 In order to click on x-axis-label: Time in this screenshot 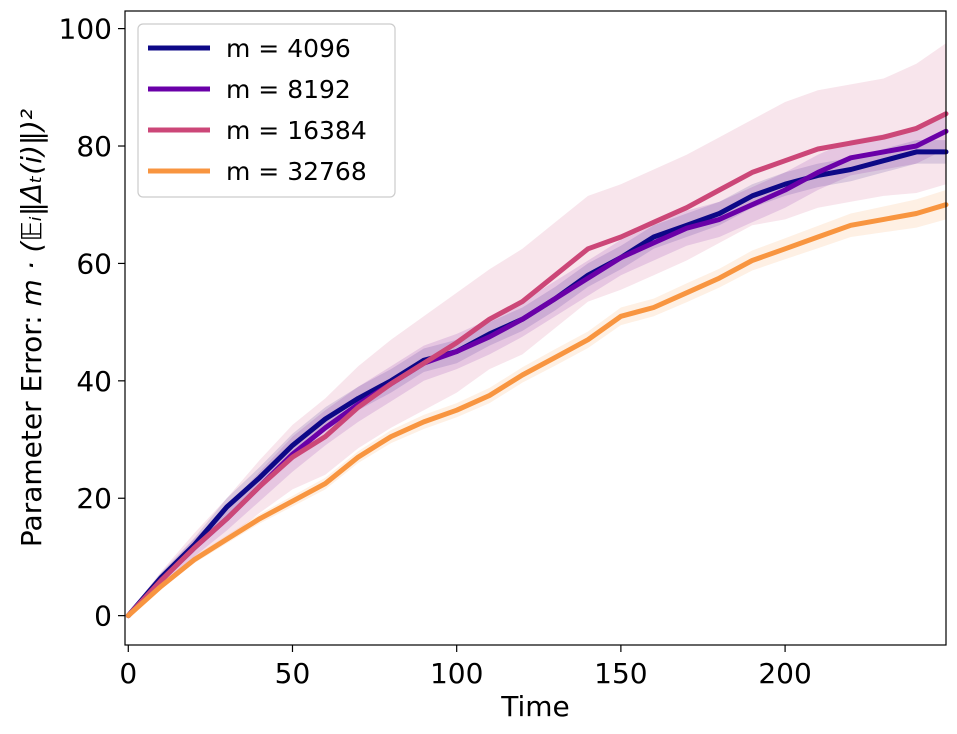, I will do `click(535, 706)`.